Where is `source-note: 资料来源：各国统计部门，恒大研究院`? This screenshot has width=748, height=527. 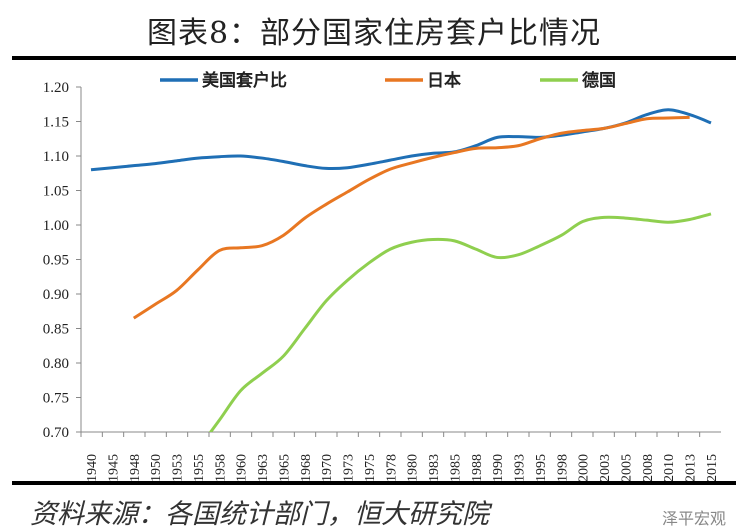 source-note: 资料来源：各国统计部门，恒大研究院 is located at coordinates (259, 513).